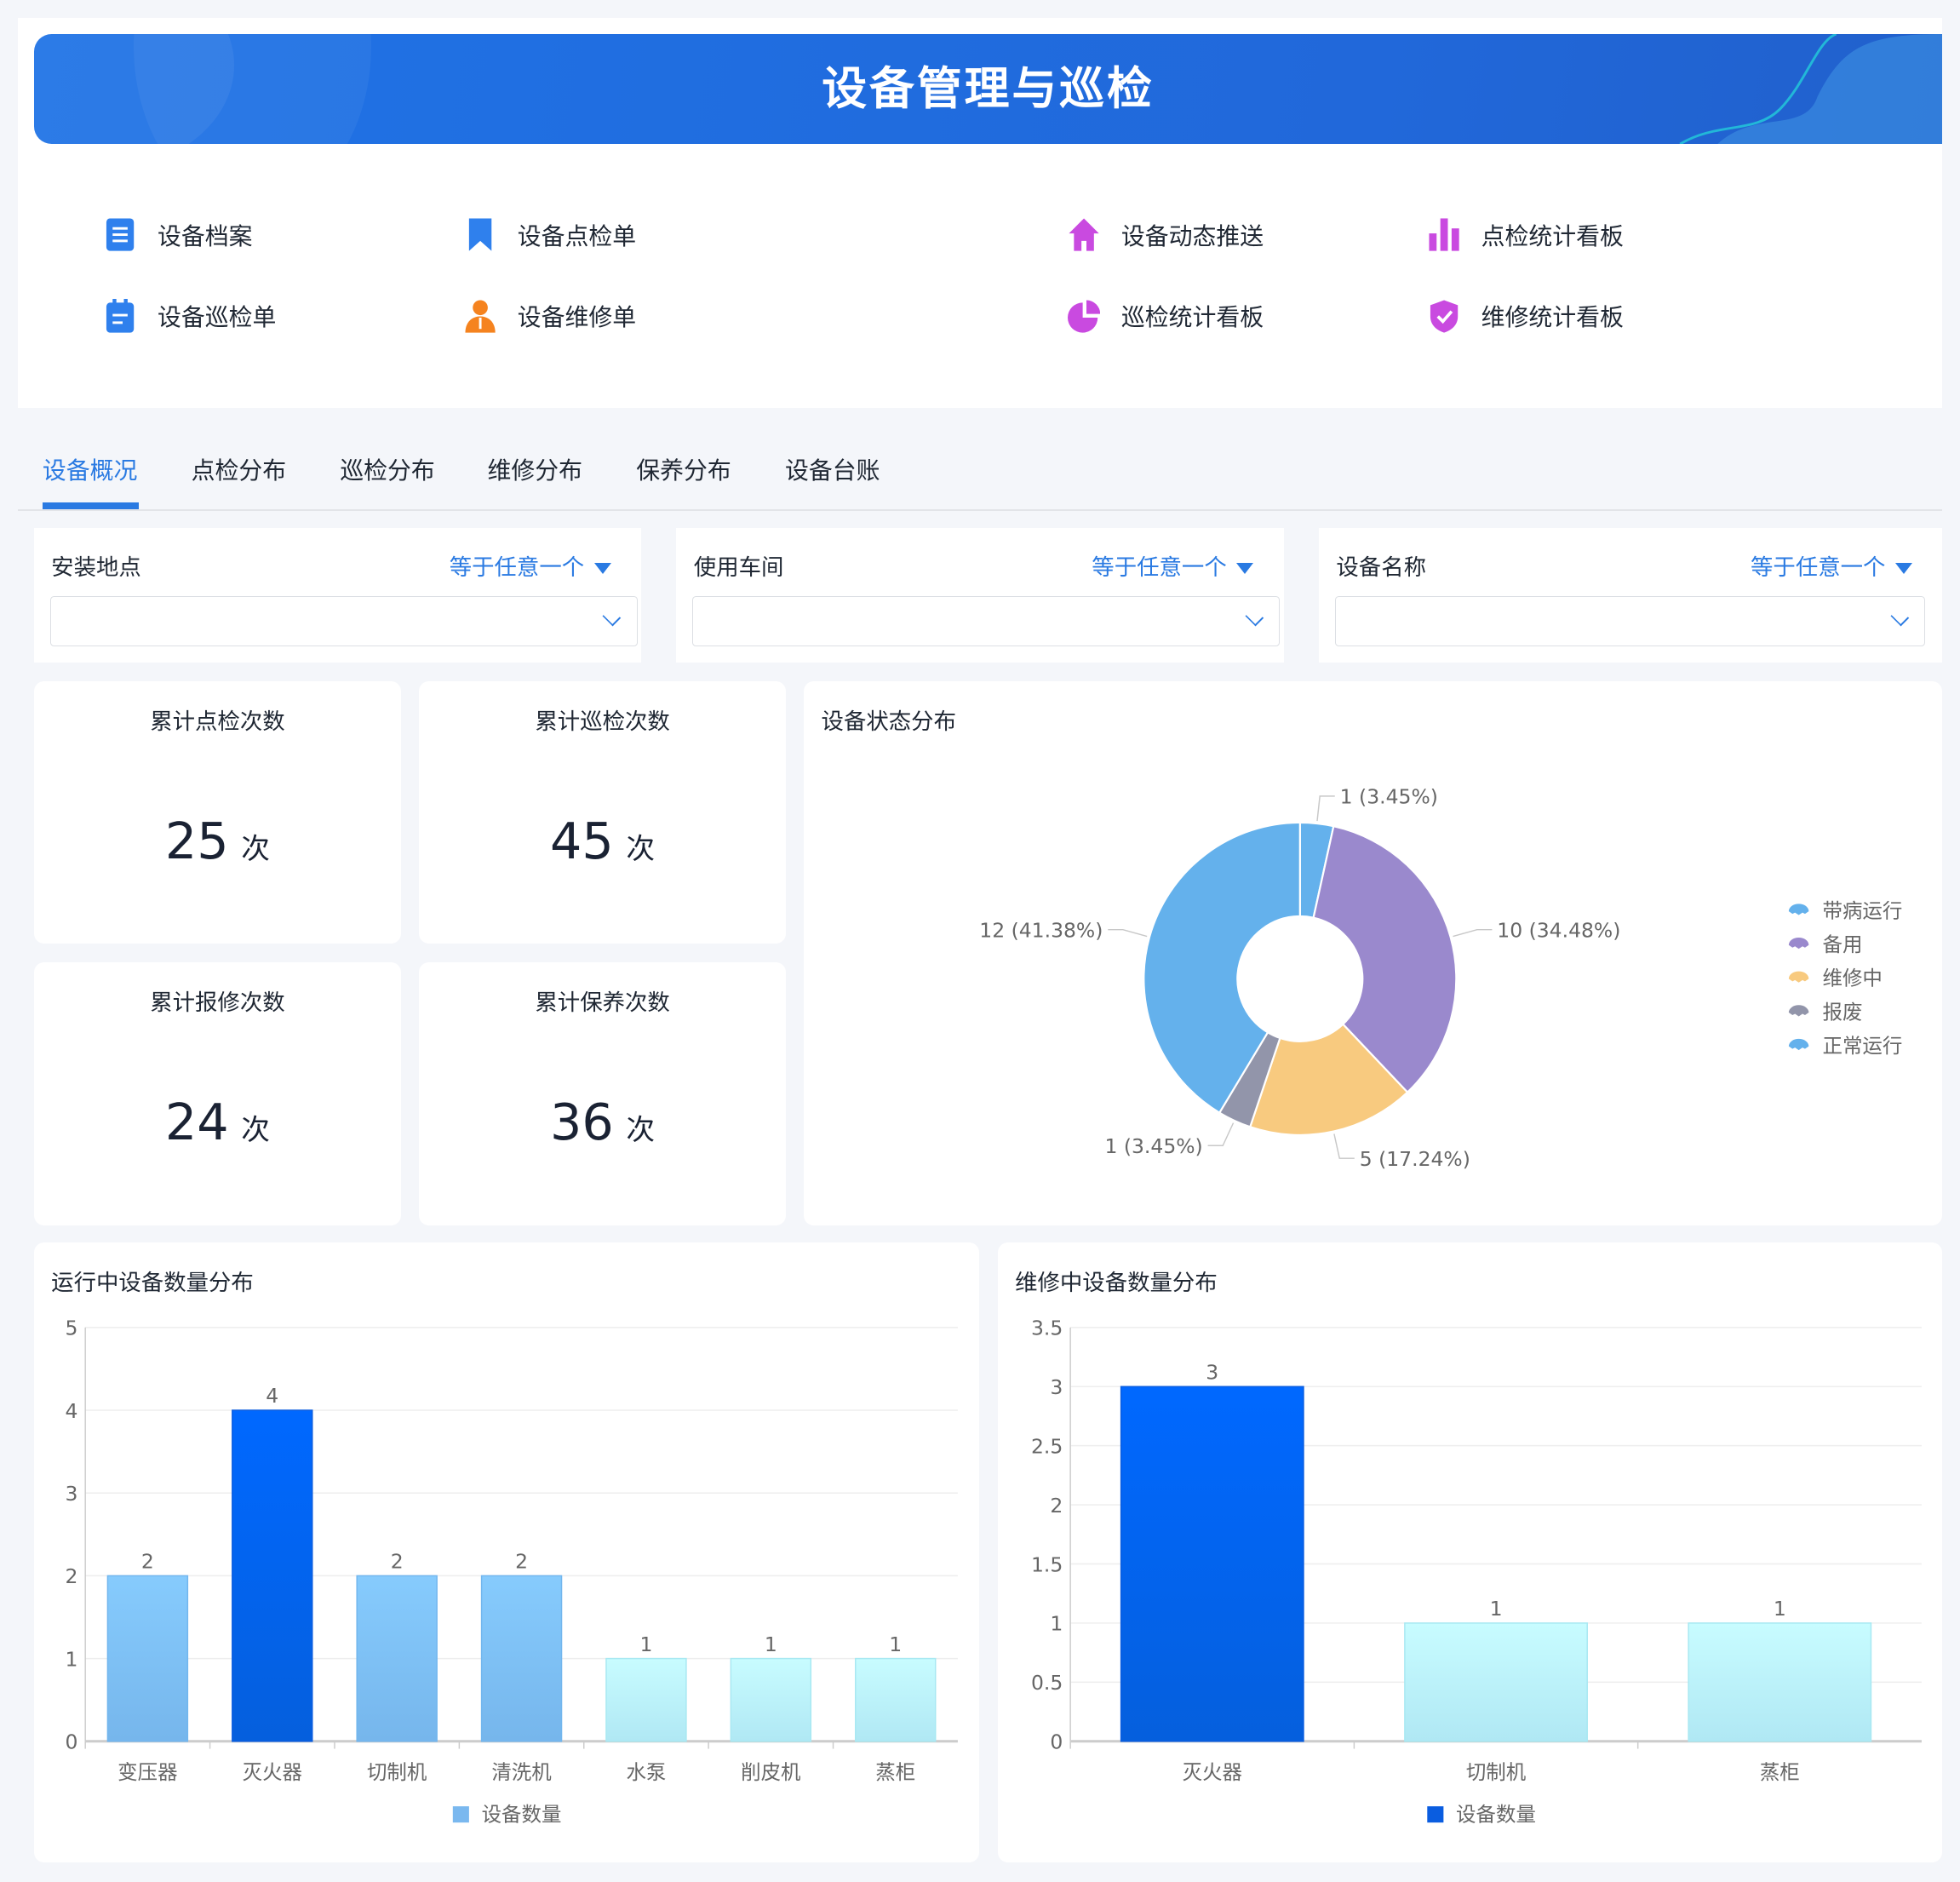  What do you see at coordinates (71, 1328) in the screenshot?
I see `y-tick-label: 5` at bounding box center [71, 1328].